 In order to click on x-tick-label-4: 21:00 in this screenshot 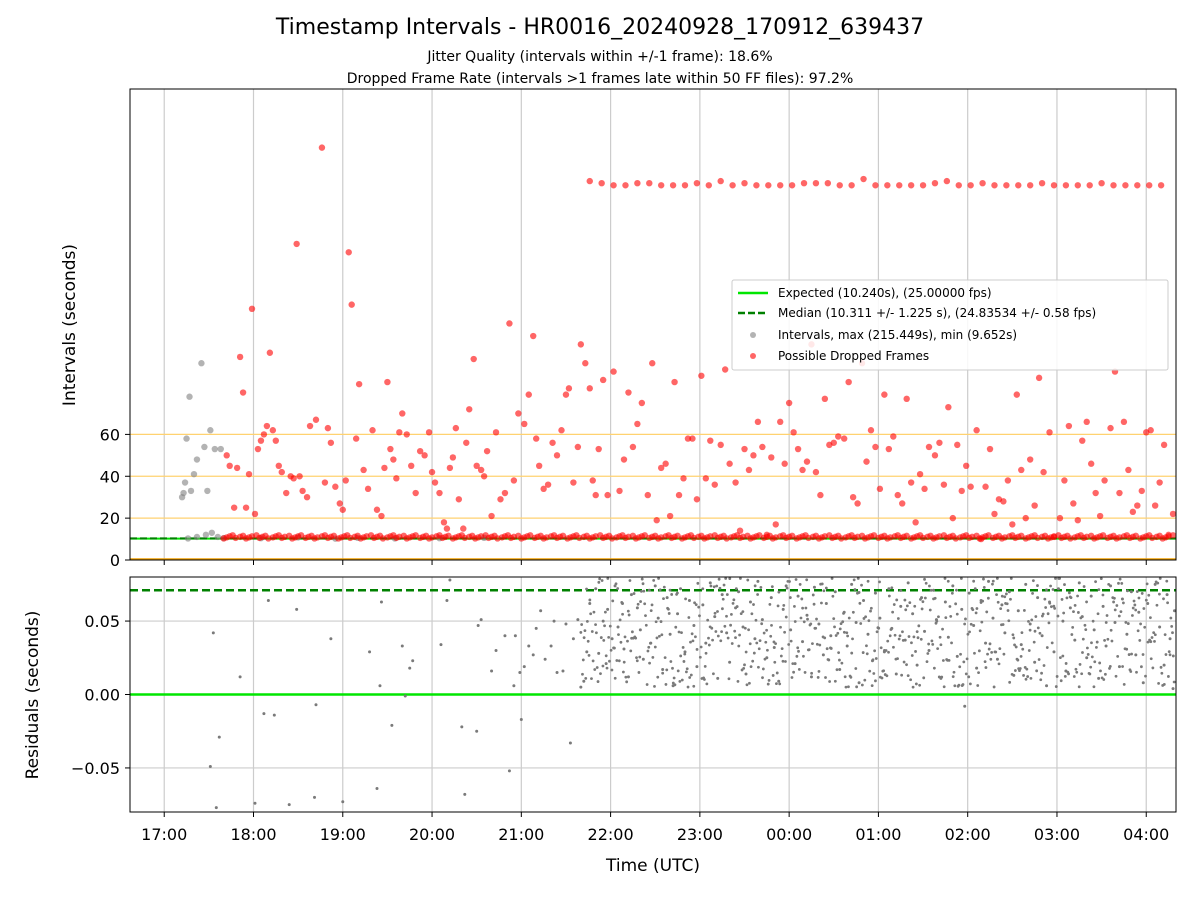, I will do `click(521, 834)`.